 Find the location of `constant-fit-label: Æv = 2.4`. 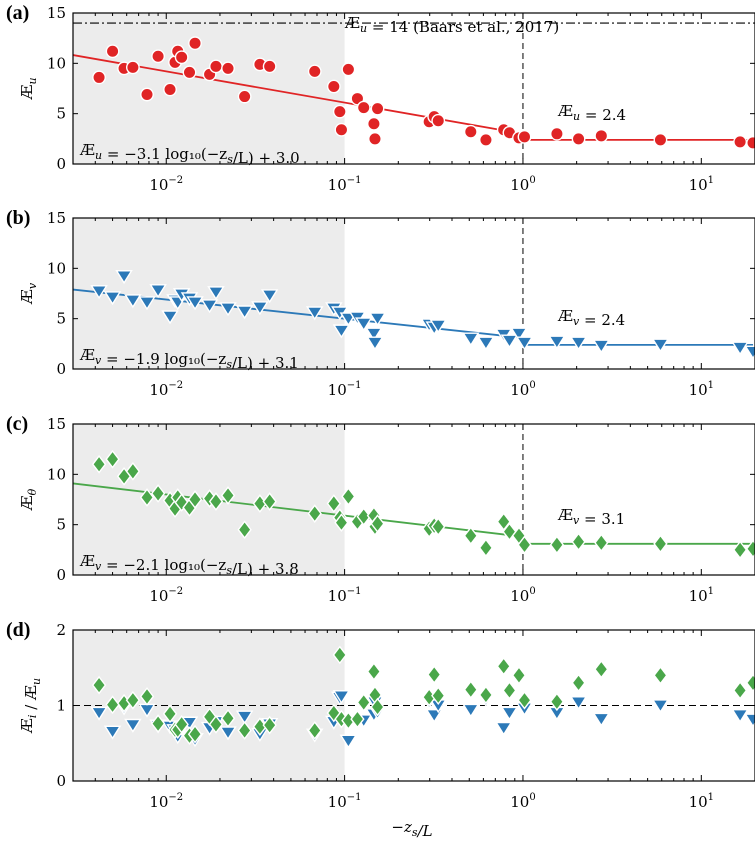

constant-fit-label: Æv = 2.4 is located at coordinates (591, 318).